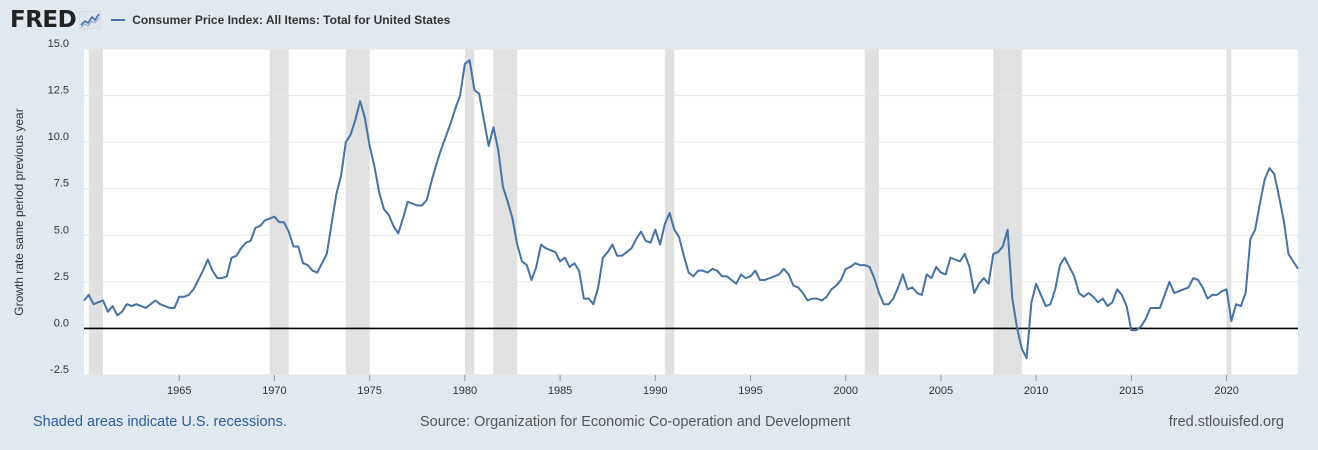 The width and height of the screenshot is (1318, 450). What do you see at coordinates (560, 391) in the screenshot?
I see `x-tick-label: 1985` at bounding box center [560, 391].